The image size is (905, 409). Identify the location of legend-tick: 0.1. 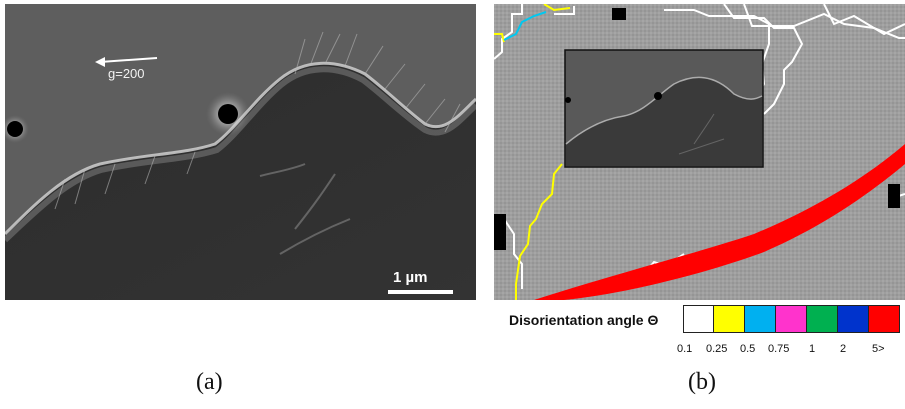
(685, 349).